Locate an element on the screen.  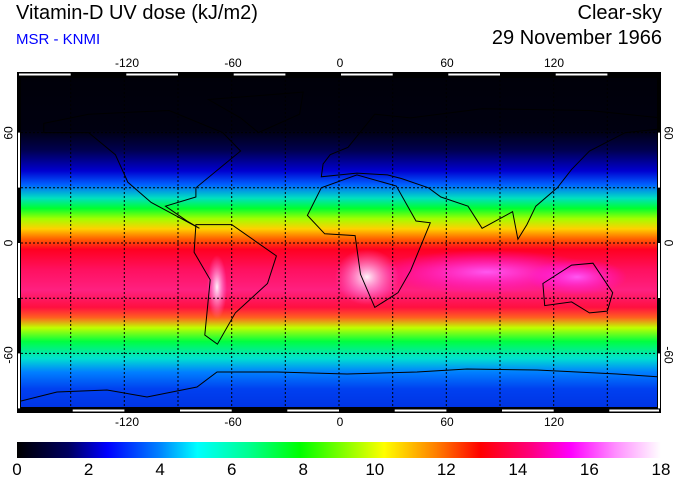
colorbar-tick: 0 is located at coordinates (17, 469).